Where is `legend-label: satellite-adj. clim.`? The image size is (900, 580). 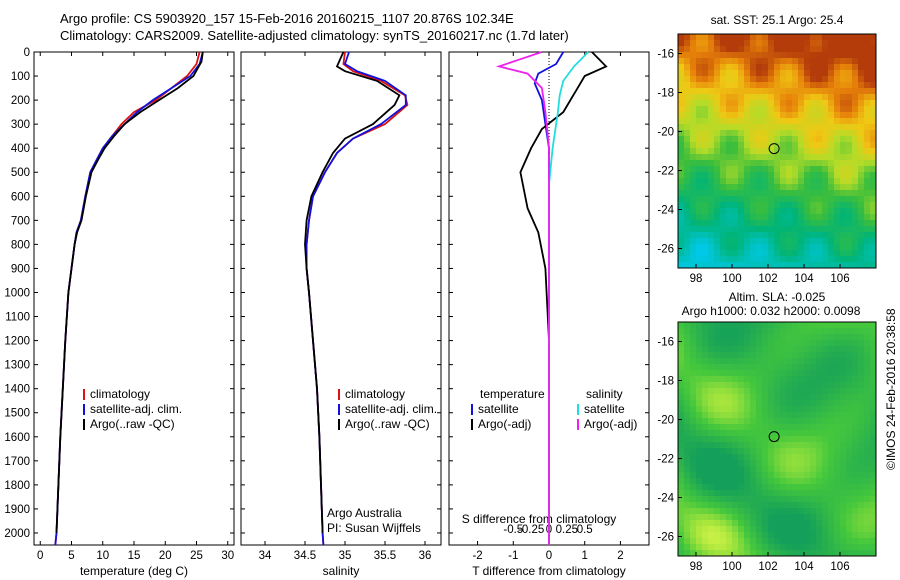 legend-label: satellite-adj. clim. is located at coordinates (391, 409).